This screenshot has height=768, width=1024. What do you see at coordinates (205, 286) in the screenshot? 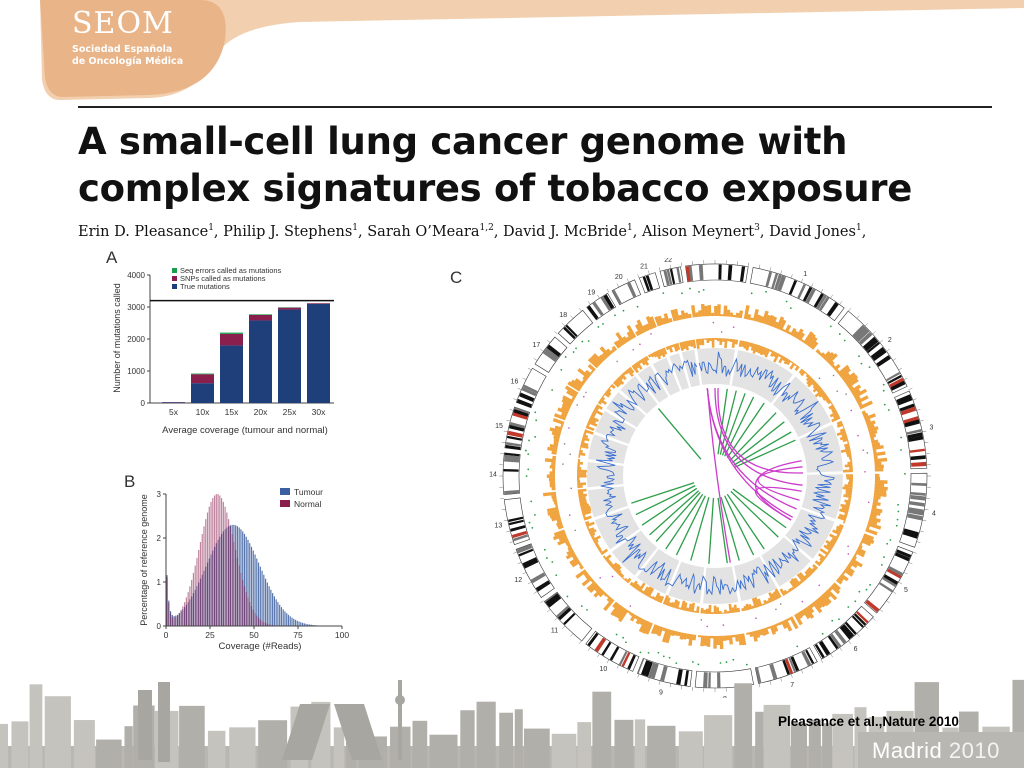
I see `chart-a-legend-label: True mutations` at bounding box center [205, 286].